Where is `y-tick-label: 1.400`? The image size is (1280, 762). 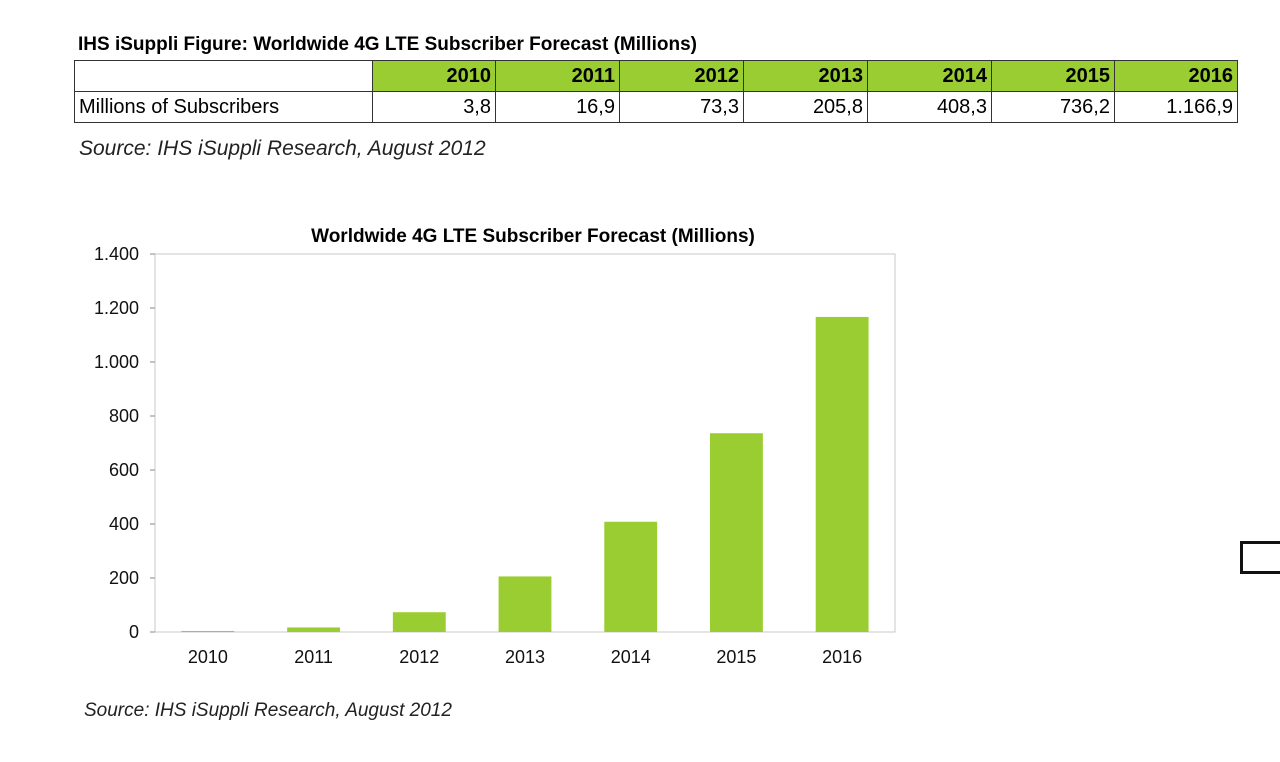 y-tick-label: 1.400 is located at coordinates (116, 254).